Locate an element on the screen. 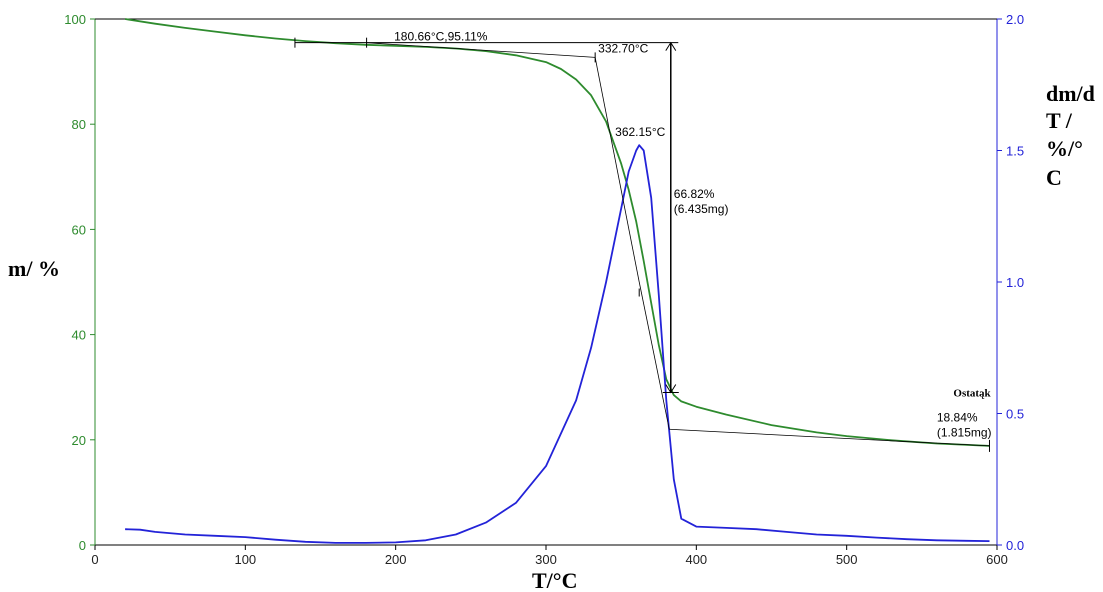 The height and width of the screenshot is (592, 1103). mass-loss-arrowhead is located at coordinates (671, 46).